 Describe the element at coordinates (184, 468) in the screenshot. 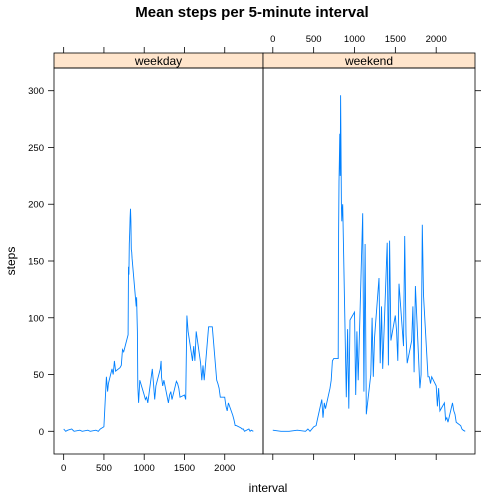

I see `x-tick-label: 1500` at that location.